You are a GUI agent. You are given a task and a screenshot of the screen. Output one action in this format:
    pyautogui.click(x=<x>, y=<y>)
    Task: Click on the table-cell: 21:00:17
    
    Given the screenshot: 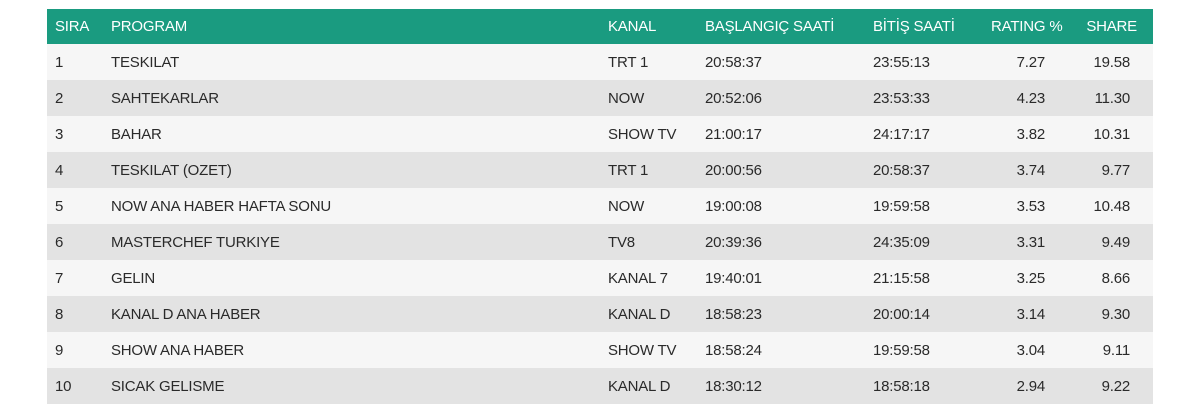 What is the action you would take?
    pyautogui.click(x=781, y=134)
    